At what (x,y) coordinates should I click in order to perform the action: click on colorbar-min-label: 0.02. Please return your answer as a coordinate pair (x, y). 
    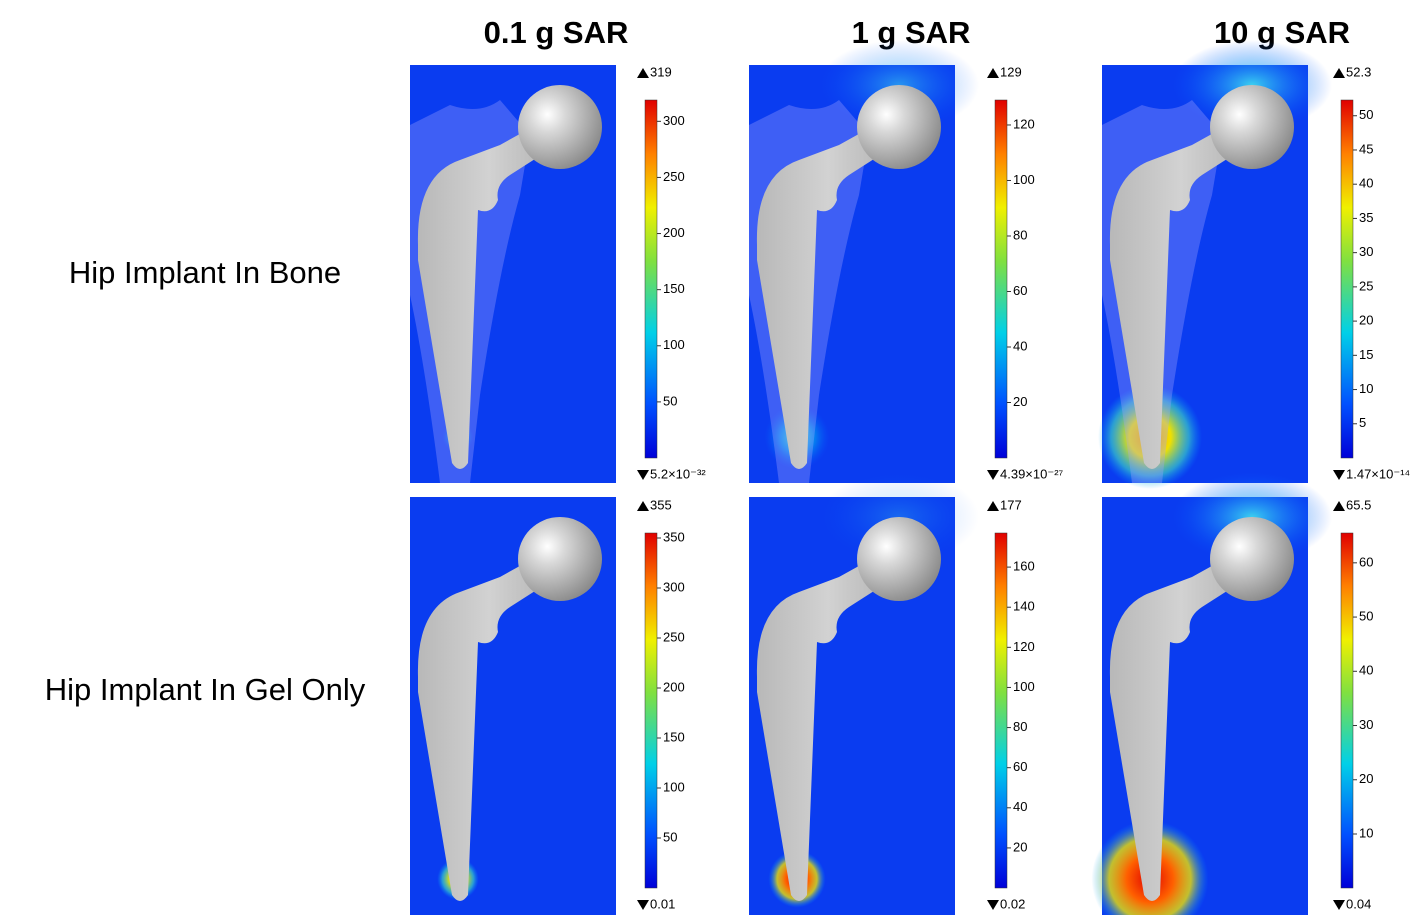
    Looking at the image, I should click on (1012, 903).